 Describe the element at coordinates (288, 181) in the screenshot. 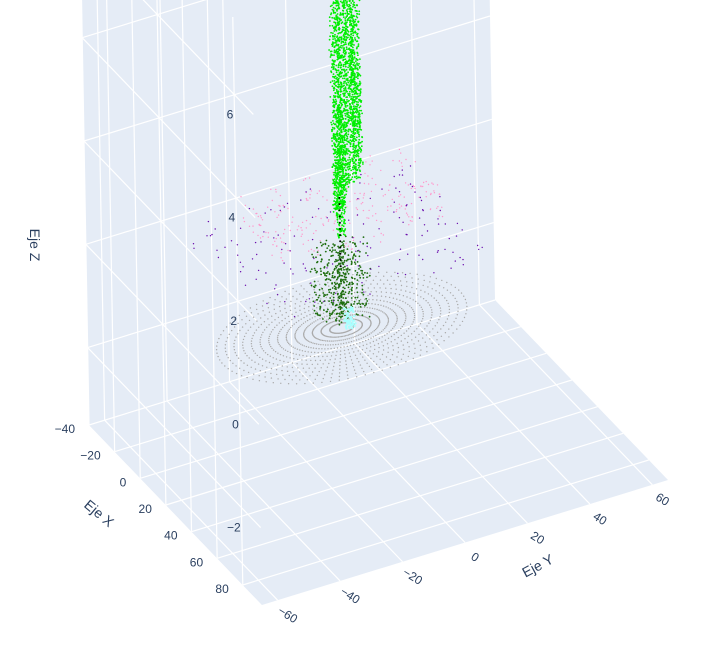

I see `grid-wall-z-right` at that location.